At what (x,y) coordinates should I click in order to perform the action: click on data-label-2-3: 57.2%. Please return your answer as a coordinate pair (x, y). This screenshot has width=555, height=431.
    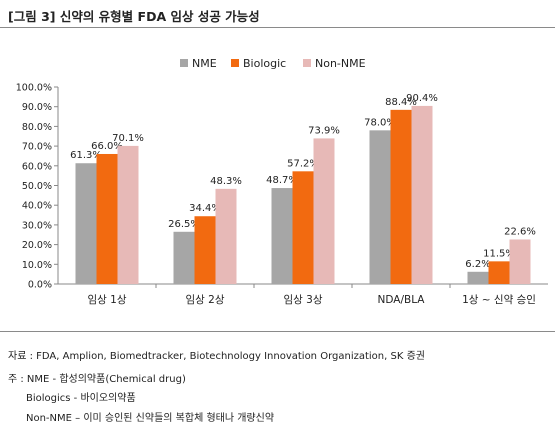
    Looking at the image, I should click on (303, 163).